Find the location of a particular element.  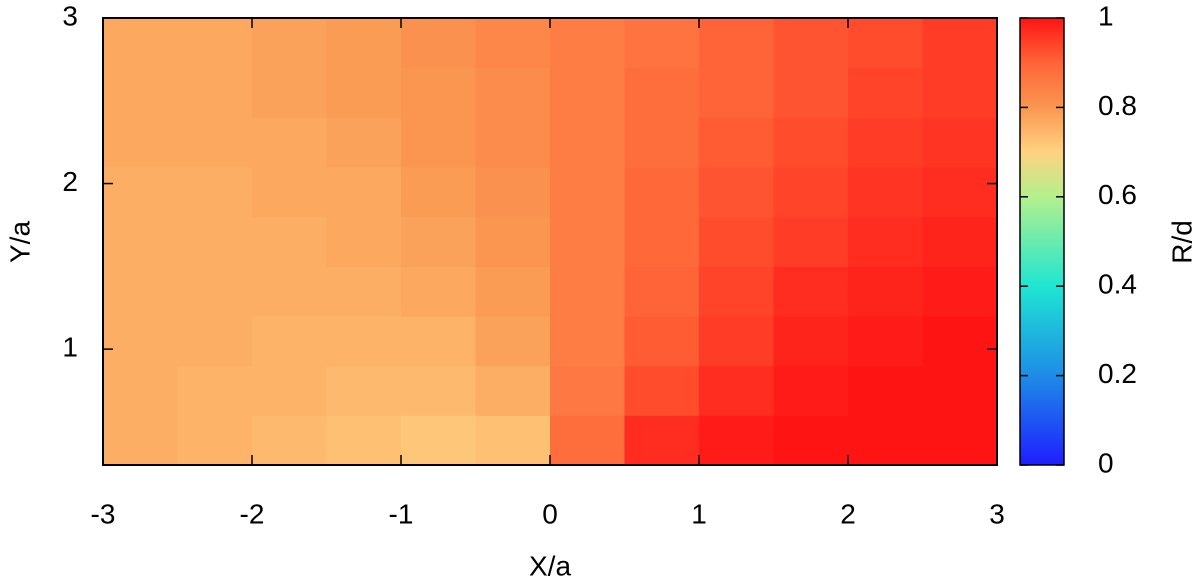

y-tick-label: 1 is located at coordinates (70, 347).